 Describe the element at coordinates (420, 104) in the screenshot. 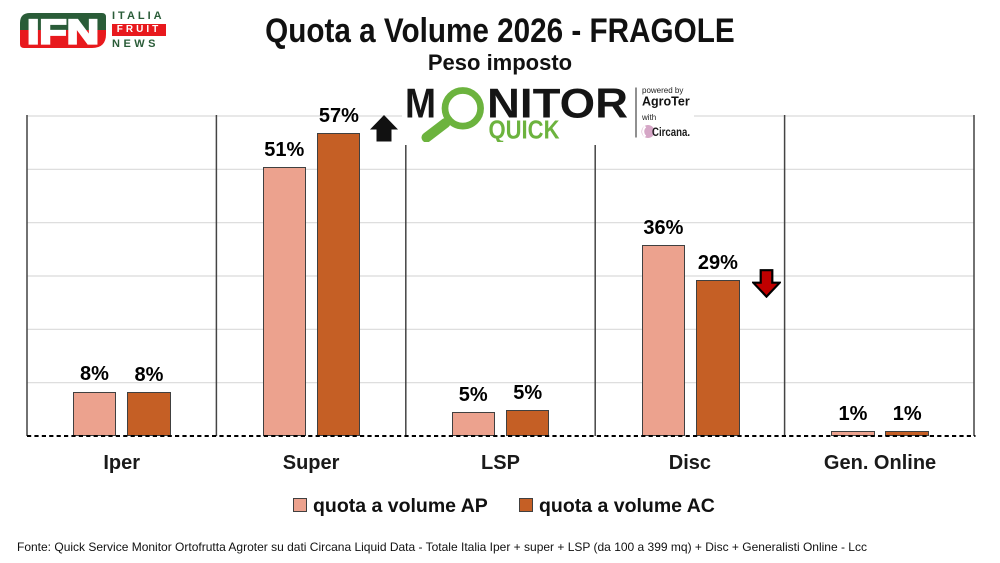

I see `svg-text: M` at that location.